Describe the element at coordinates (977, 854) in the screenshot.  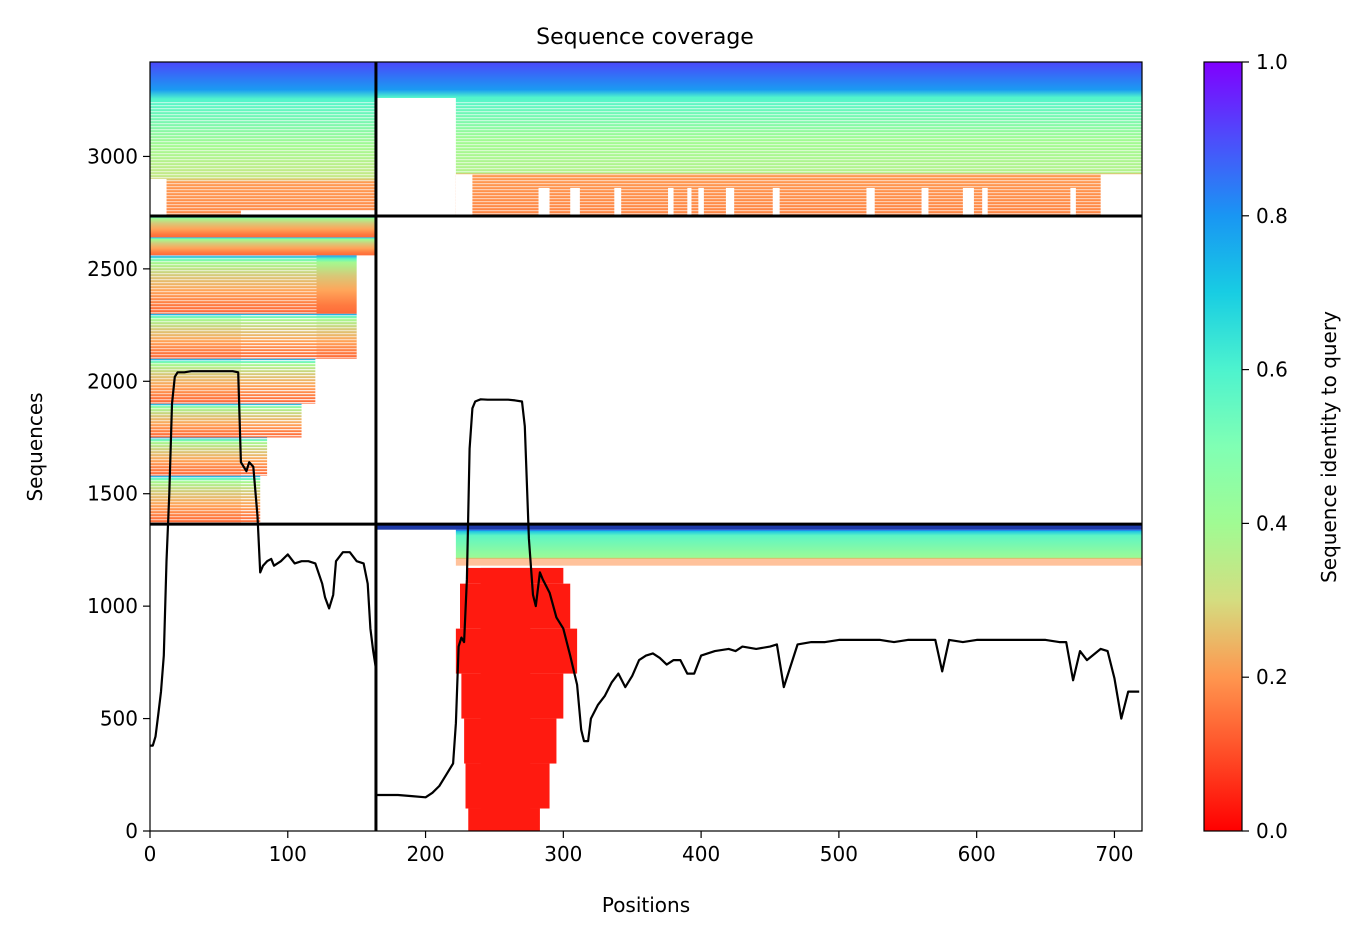
I see `x-tick-label: 600` at that location.